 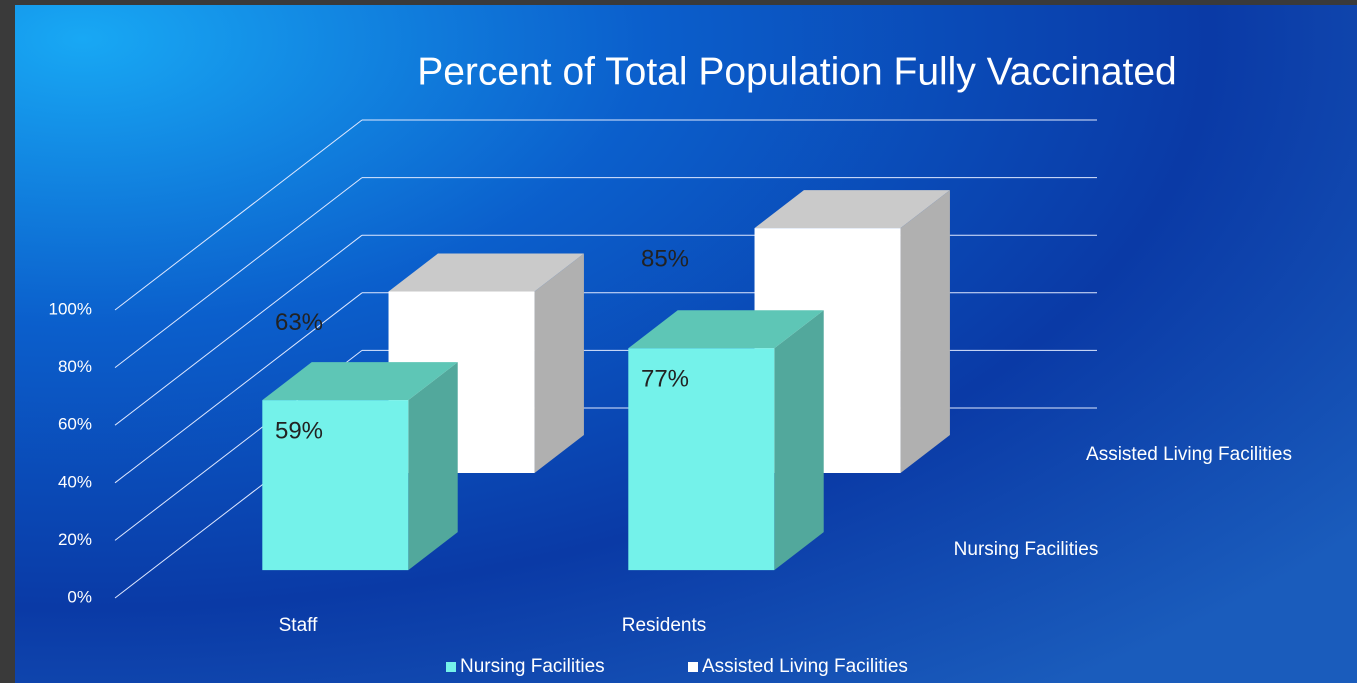 What do you see at coordinates (805, 666) in the screenshot?
I see `legend-label: Assisted Living Facilities` at bounding box center [805, 666].